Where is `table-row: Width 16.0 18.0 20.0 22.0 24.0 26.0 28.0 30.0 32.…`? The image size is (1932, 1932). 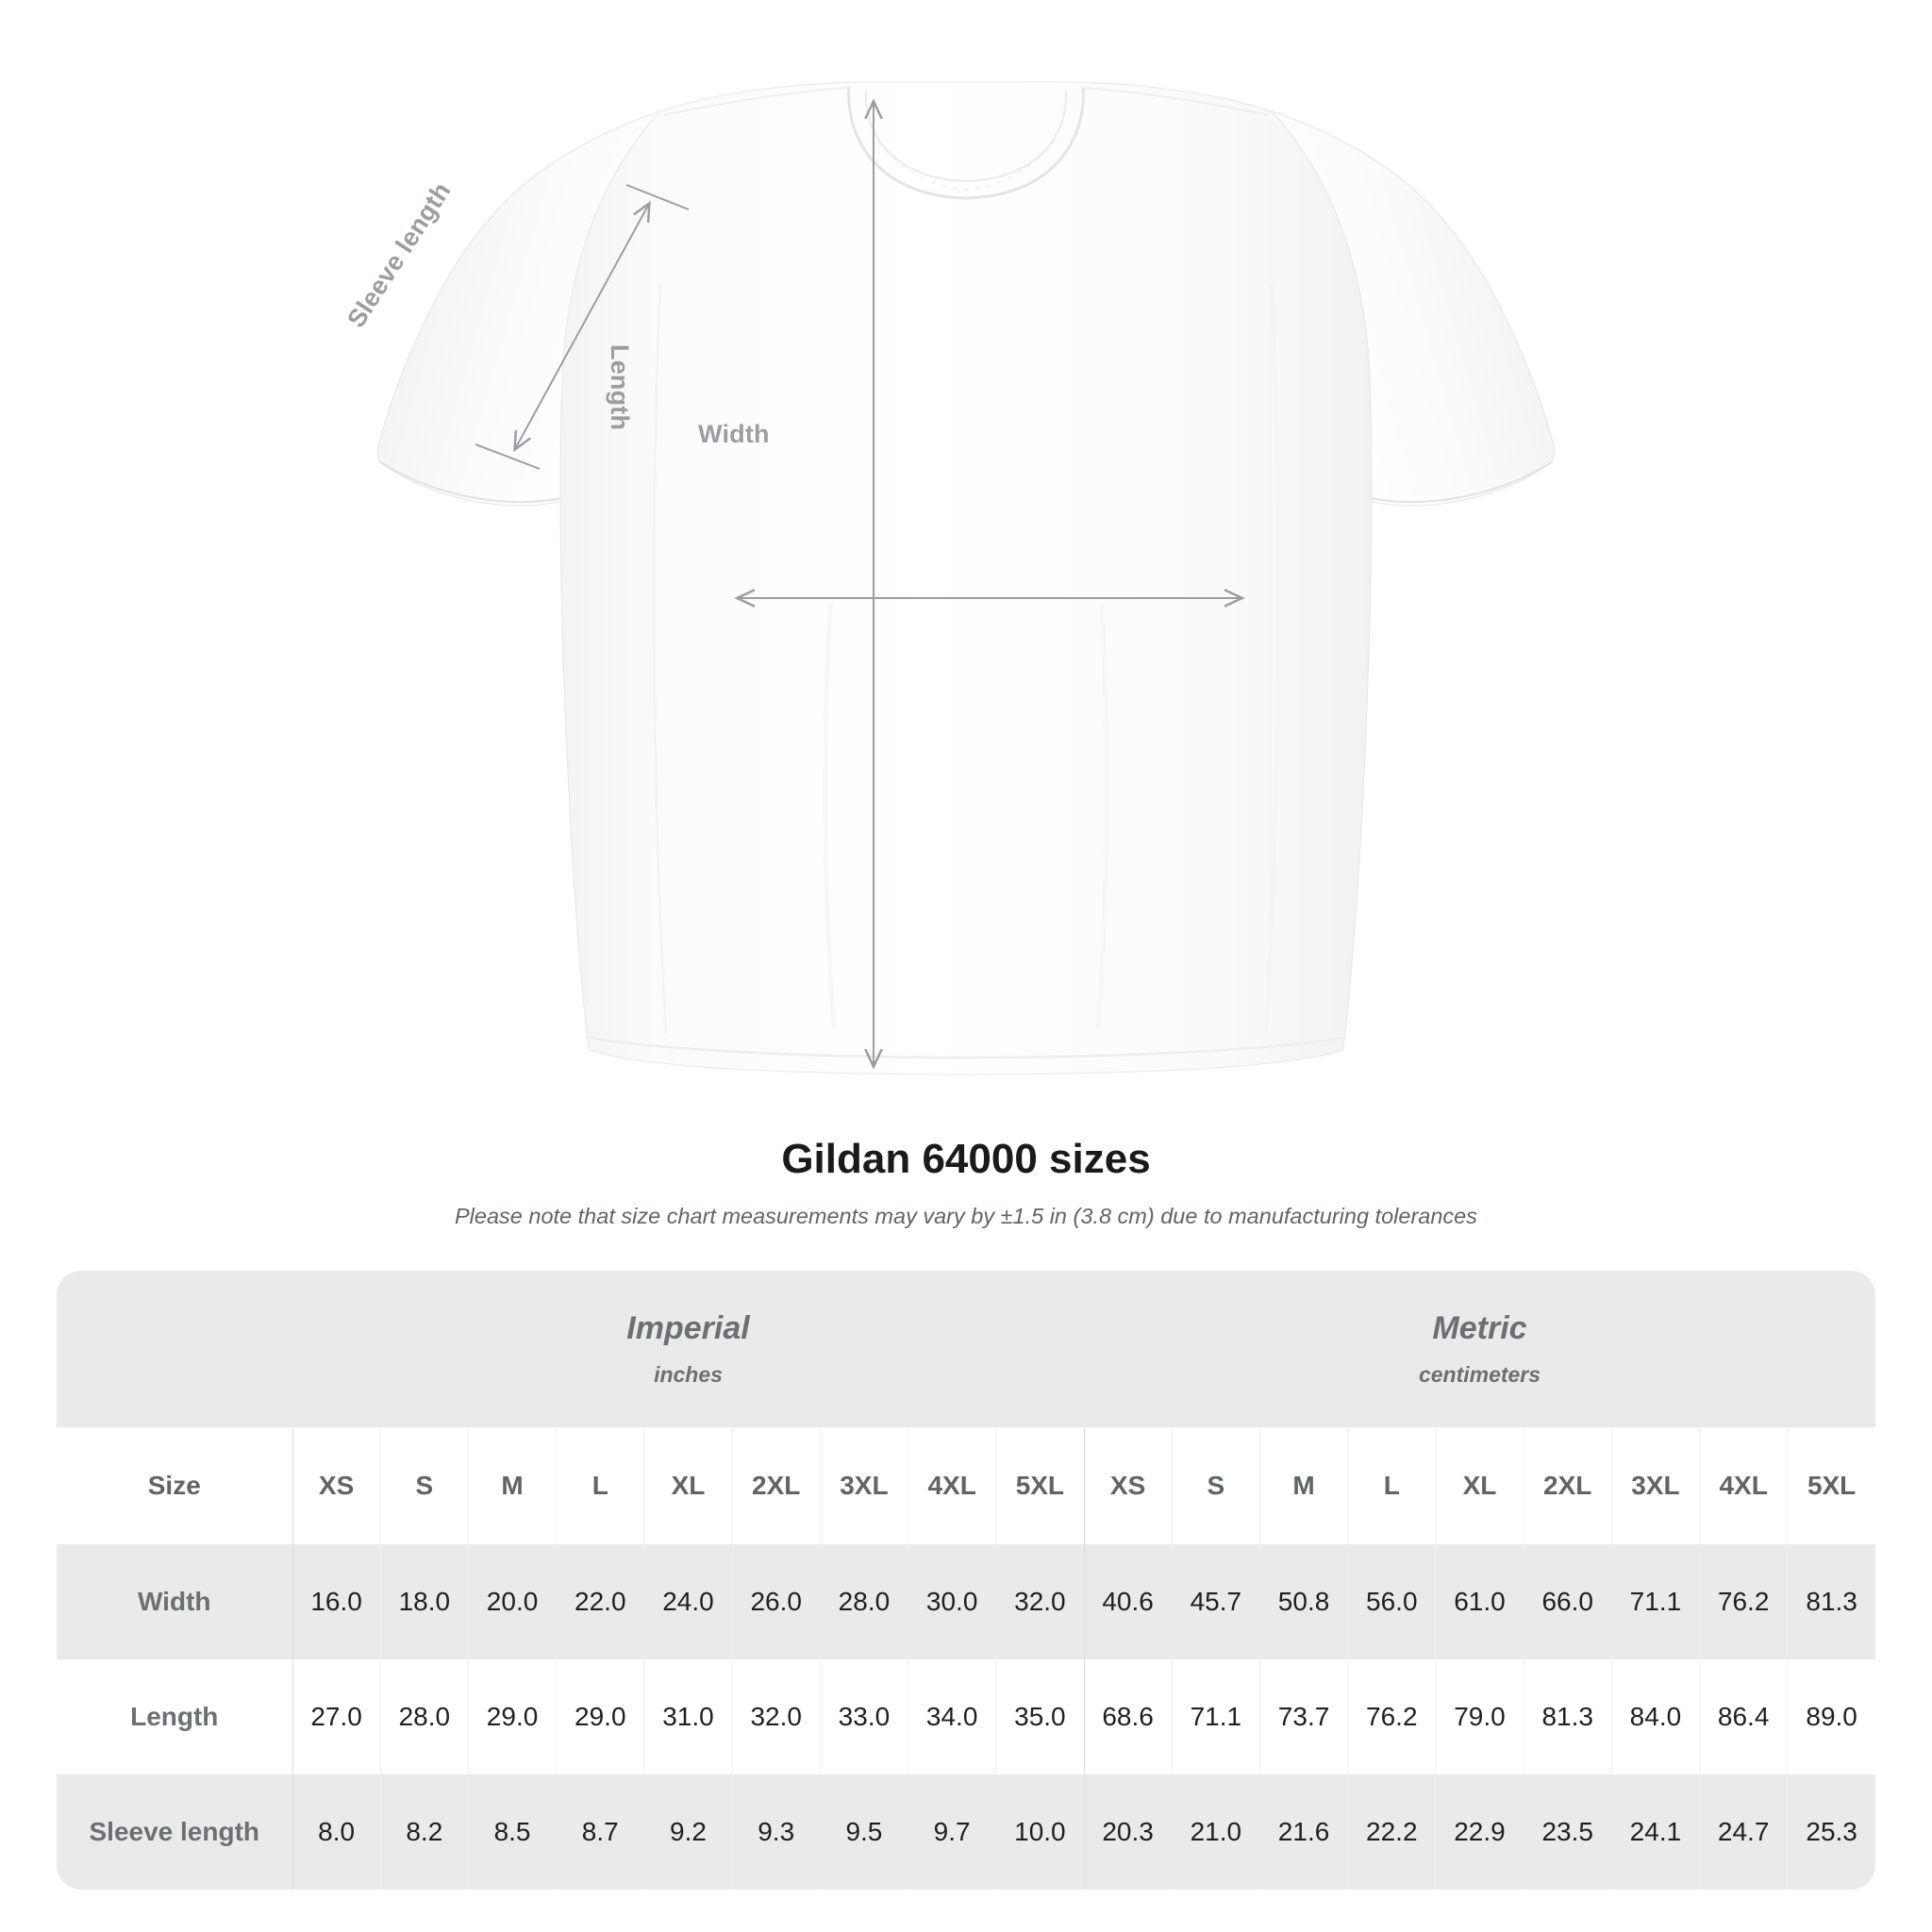 table-row: Width 16.0 18.0 20.0 22.0 24.0 26.0 28.0 30.0 32.… is located at coordinates (966, 1601).